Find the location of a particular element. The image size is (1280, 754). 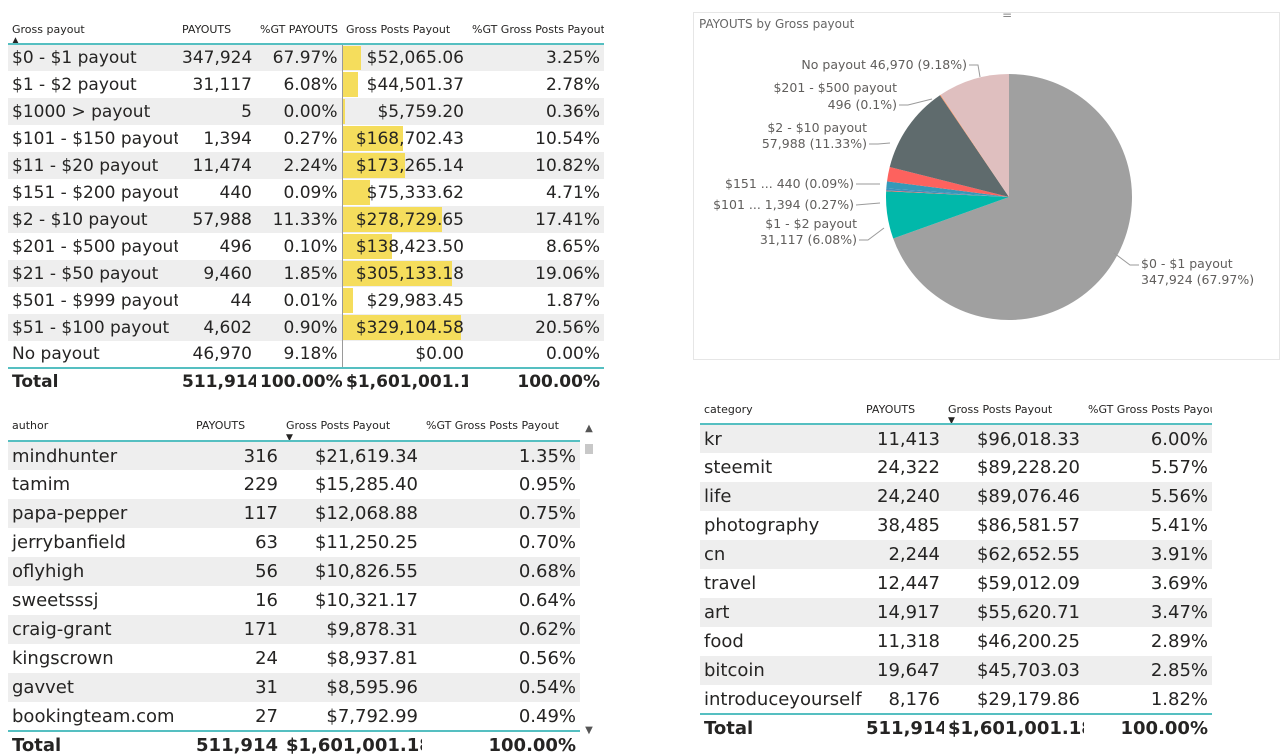

total-gross: $1,601,001.18 is located at coordinates (1014, 727).